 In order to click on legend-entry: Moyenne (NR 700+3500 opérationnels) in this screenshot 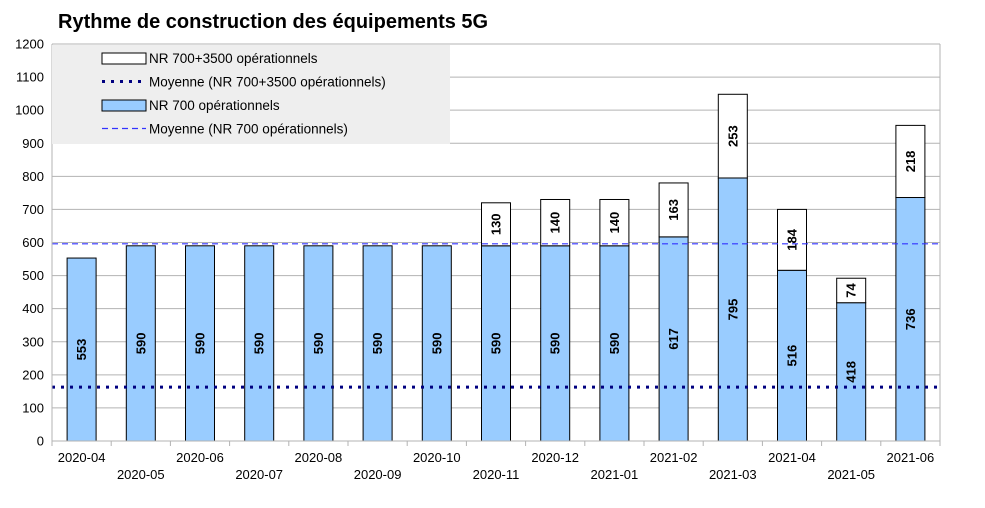, I will do `click(267, 82)`.